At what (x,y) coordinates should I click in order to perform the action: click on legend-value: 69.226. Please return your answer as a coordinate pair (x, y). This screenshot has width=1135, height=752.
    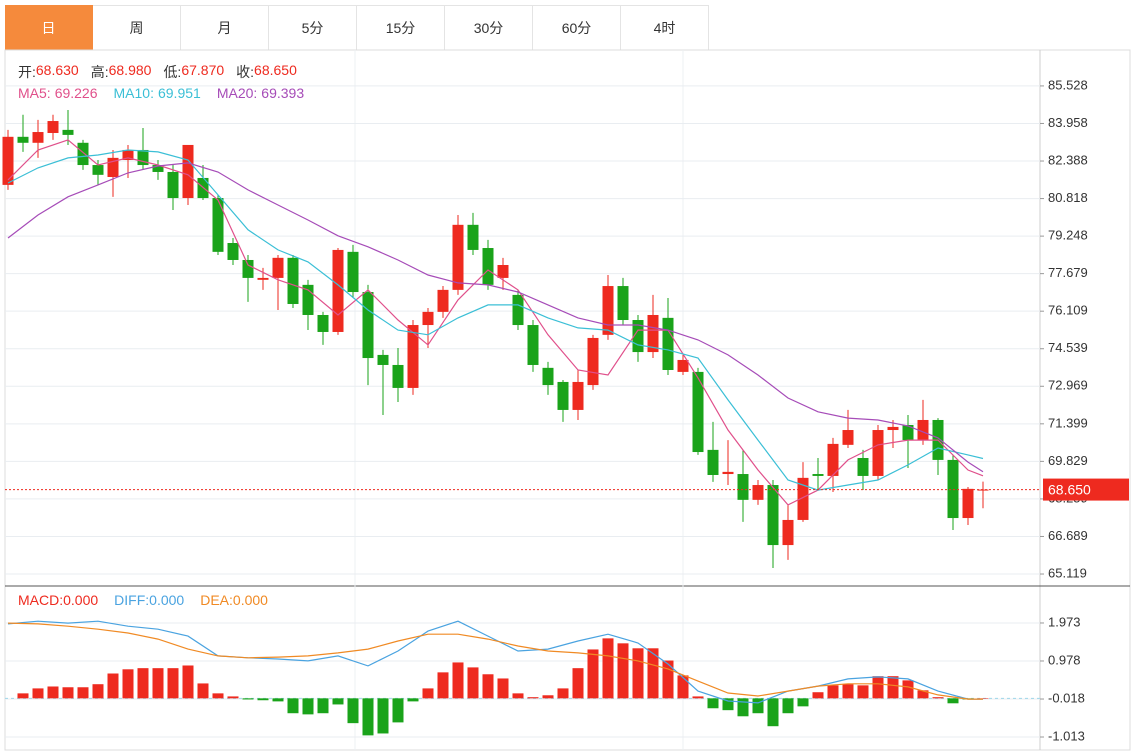
    Looking at the image, I should click on (76, 93).